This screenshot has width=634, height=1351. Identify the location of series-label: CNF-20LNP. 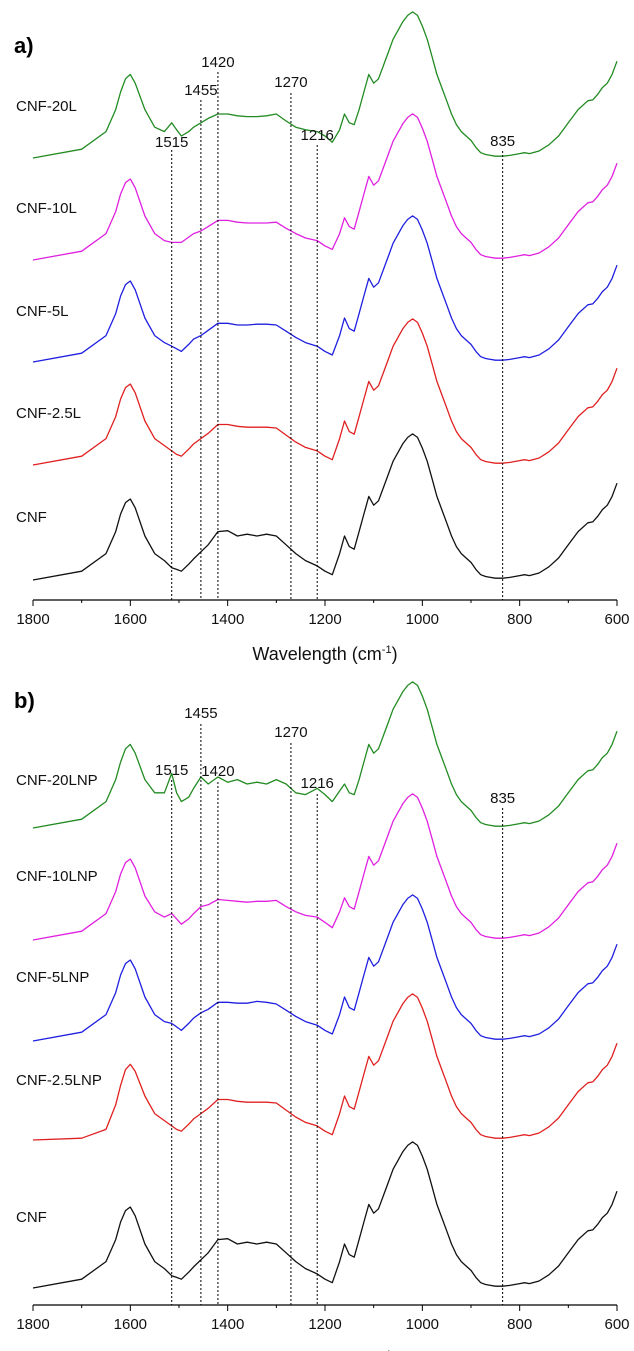
(57, 780).